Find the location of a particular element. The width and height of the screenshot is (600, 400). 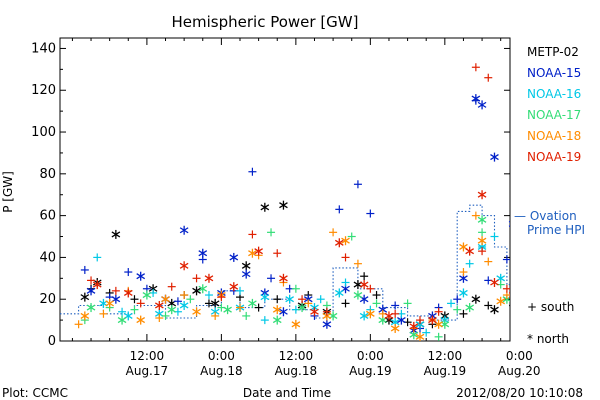

legend-item: NOAA-18 is located at coordinates (554, 136).